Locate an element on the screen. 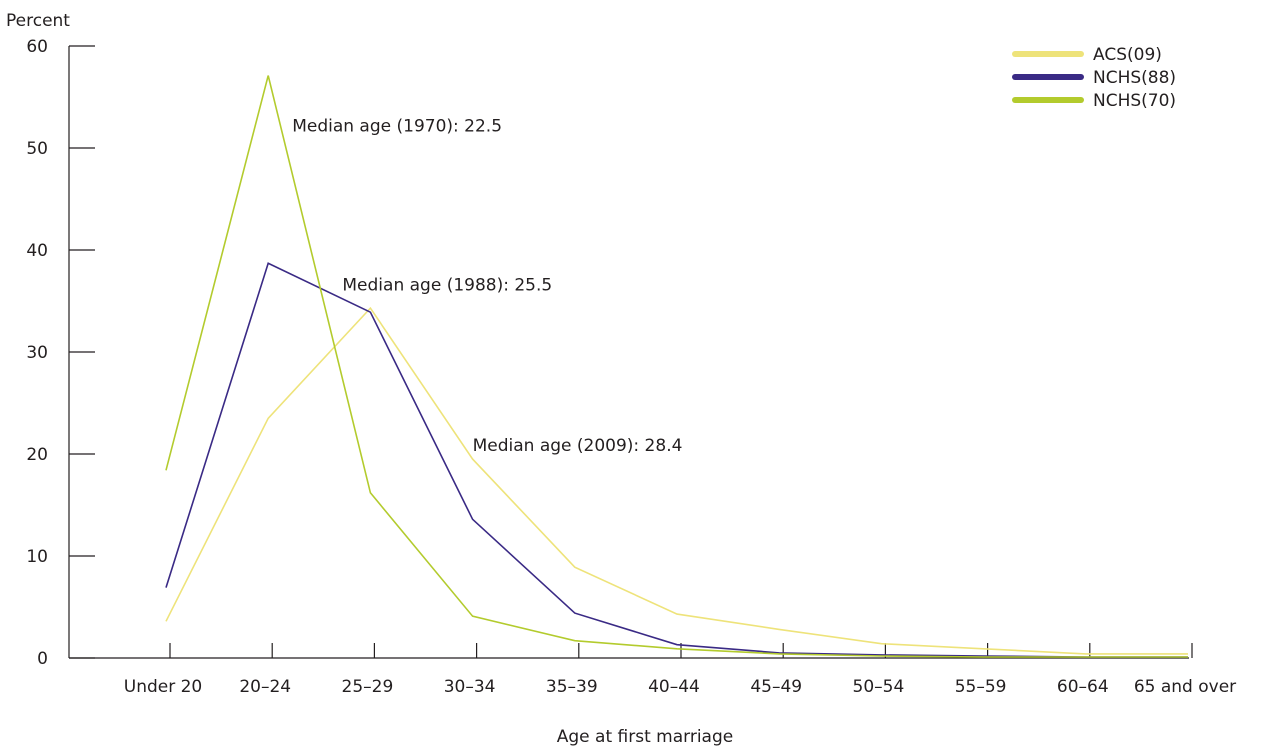 This screenshot has height=751, width=1269. x-tick-label: 65 and over is located at coordinates (1185, 687).